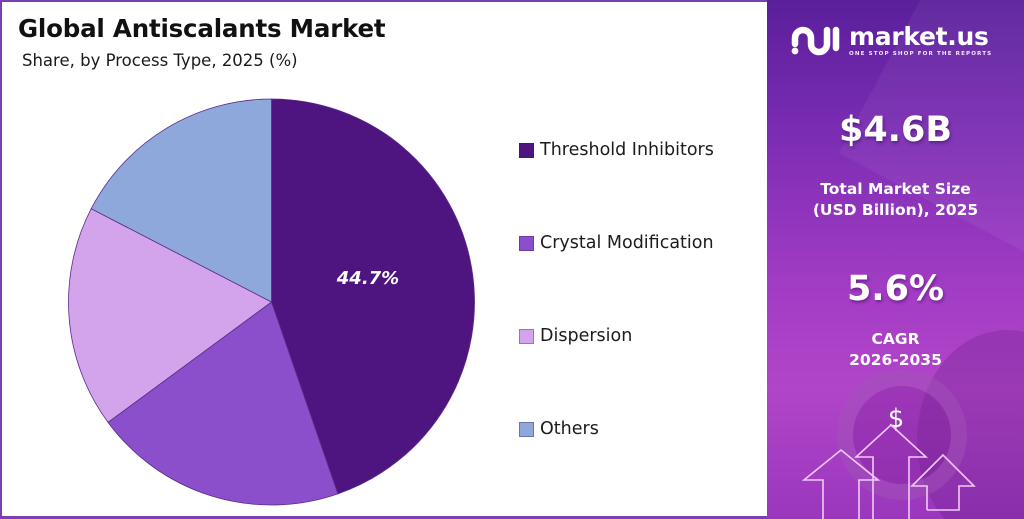 This screenshot has height=519, width=1024. I want to click on logo-name: market.us, so click(919, 36).